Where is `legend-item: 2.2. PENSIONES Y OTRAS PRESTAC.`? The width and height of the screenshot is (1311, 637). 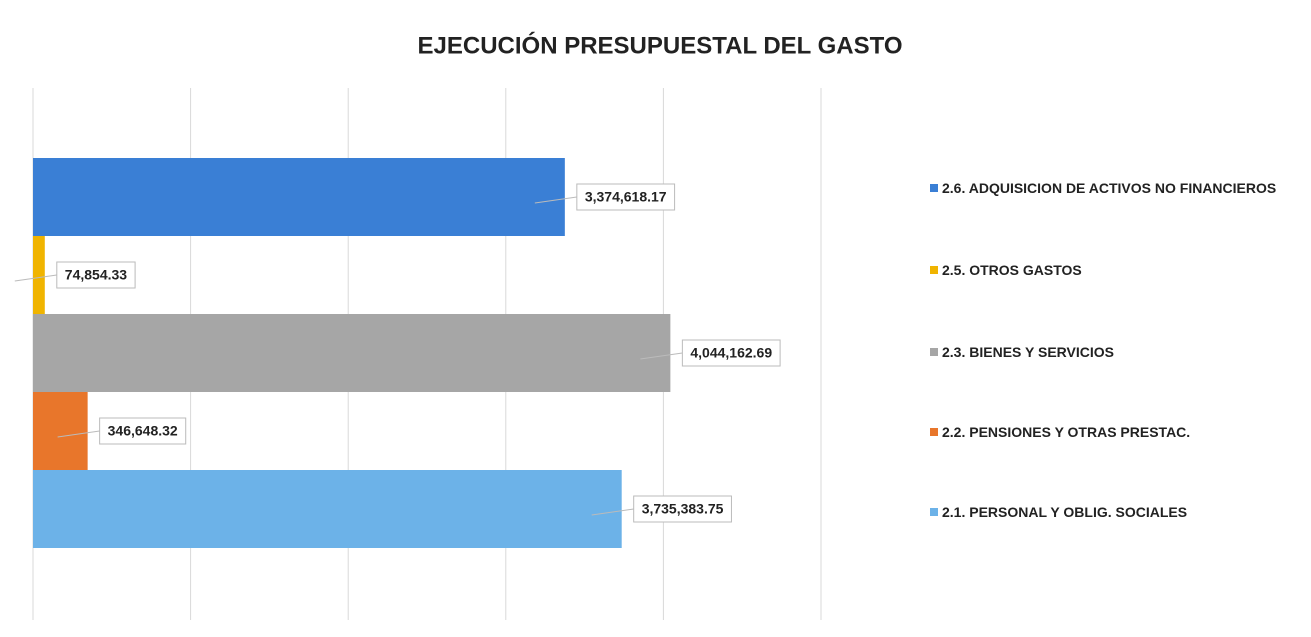 legend-item: 2.2. PENSIONES Y OTRAS PRESTAC. is located at coordinates (1106, 432).